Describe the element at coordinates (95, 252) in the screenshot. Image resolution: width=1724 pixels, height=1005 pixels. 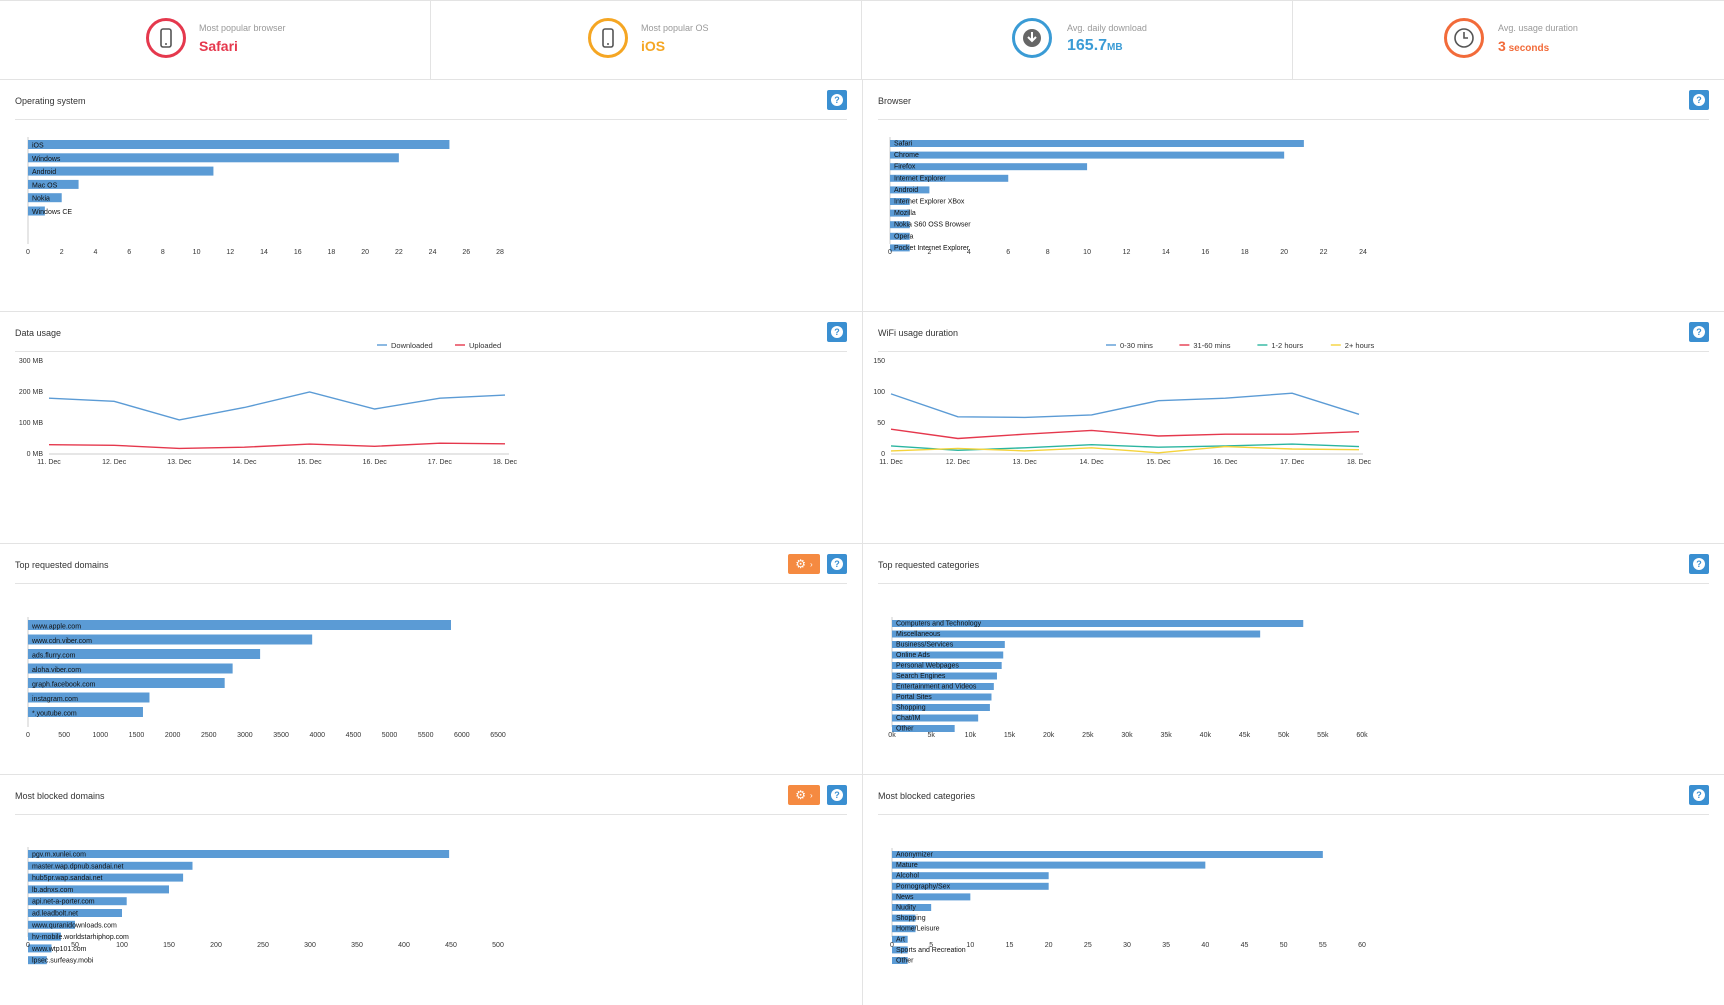
I see `x-tick-label: 4` at that location.